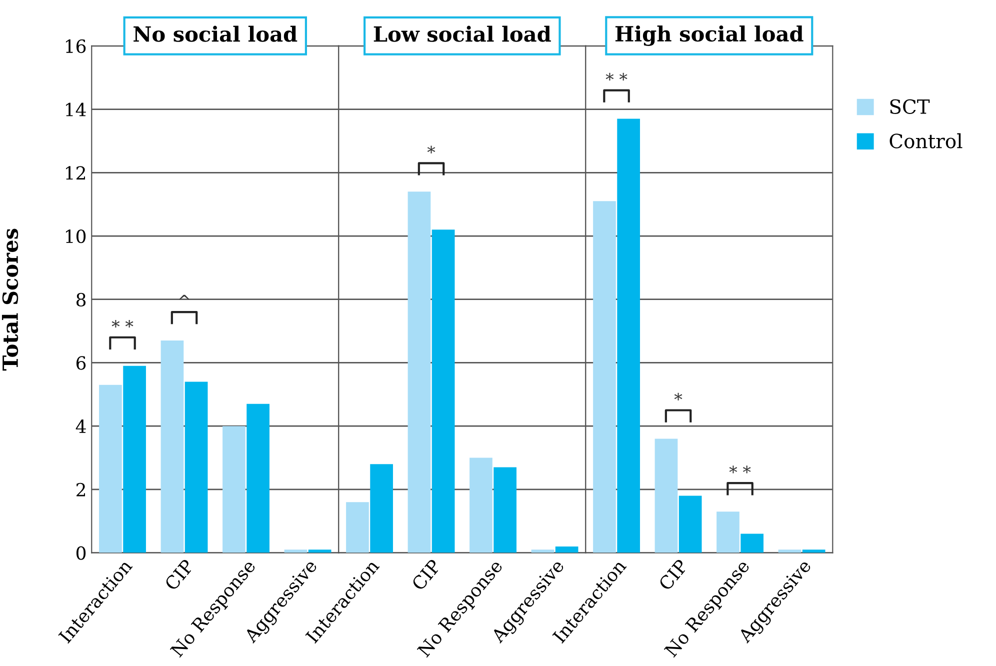 This screenshot has width=996, height=666. Describe the element at coordinates (910, 106) in the screenshot. I see `legend-label: SCT` at that location.